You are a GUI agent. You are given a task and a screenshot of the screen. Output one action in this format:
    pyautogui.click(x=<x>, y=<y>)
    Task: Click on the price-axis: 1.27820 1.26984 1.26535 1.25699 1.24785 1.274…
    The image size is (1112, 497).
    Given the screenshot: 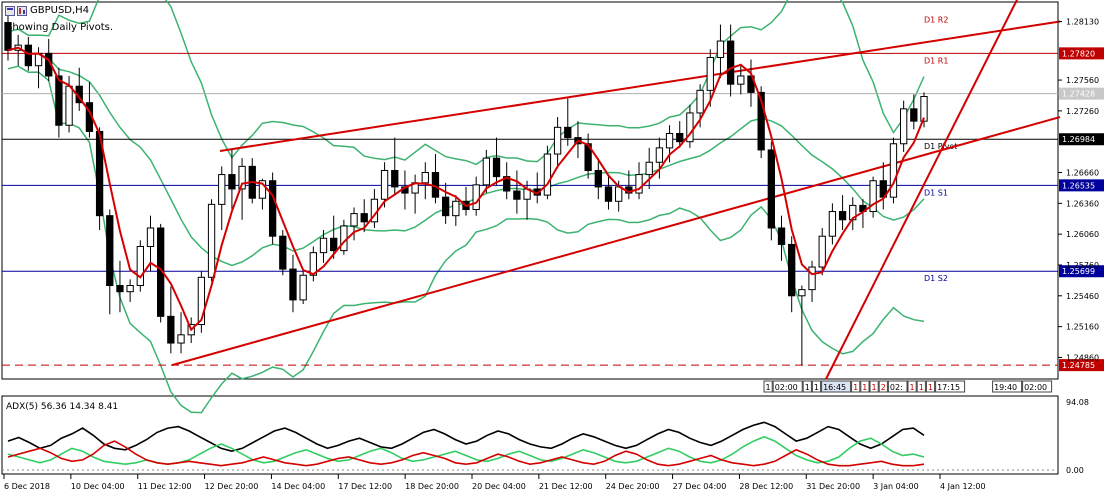 What is the action you would take?
    pyautogui.click(x=1081, y=195)
    